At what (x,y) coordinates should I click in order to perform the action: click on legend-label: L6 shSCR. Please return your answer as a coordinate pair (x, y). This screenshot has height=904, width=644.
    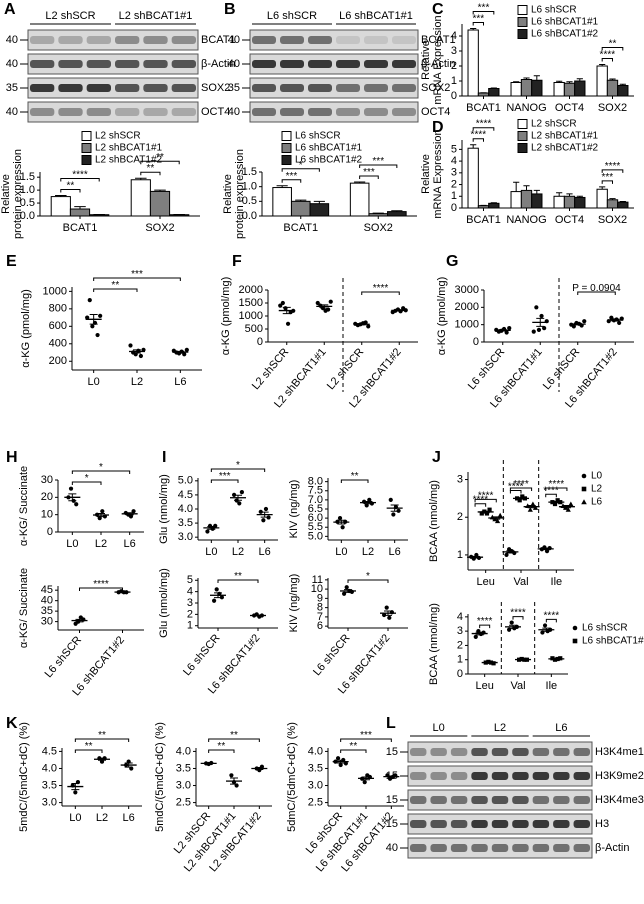
    Looking at the image, I should click on (605, 628).